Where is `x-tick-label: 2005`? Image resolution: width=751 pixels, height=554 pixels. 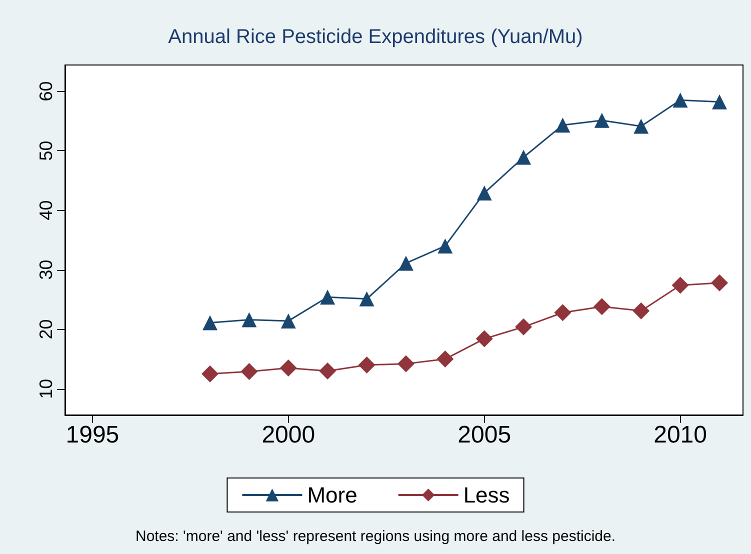
x-tick-label: 2005 is located at coordinates (485, 435).